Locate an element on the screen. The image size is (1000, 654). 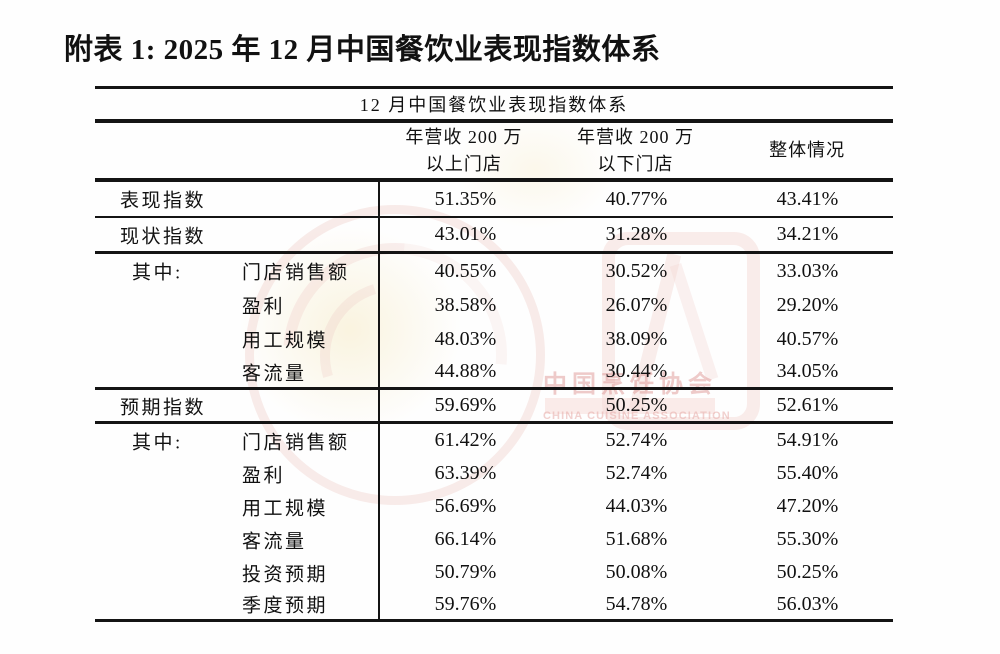
column-header-above-2m: 年营收 200 万 以上门店 is located at coordinates (464, 150).